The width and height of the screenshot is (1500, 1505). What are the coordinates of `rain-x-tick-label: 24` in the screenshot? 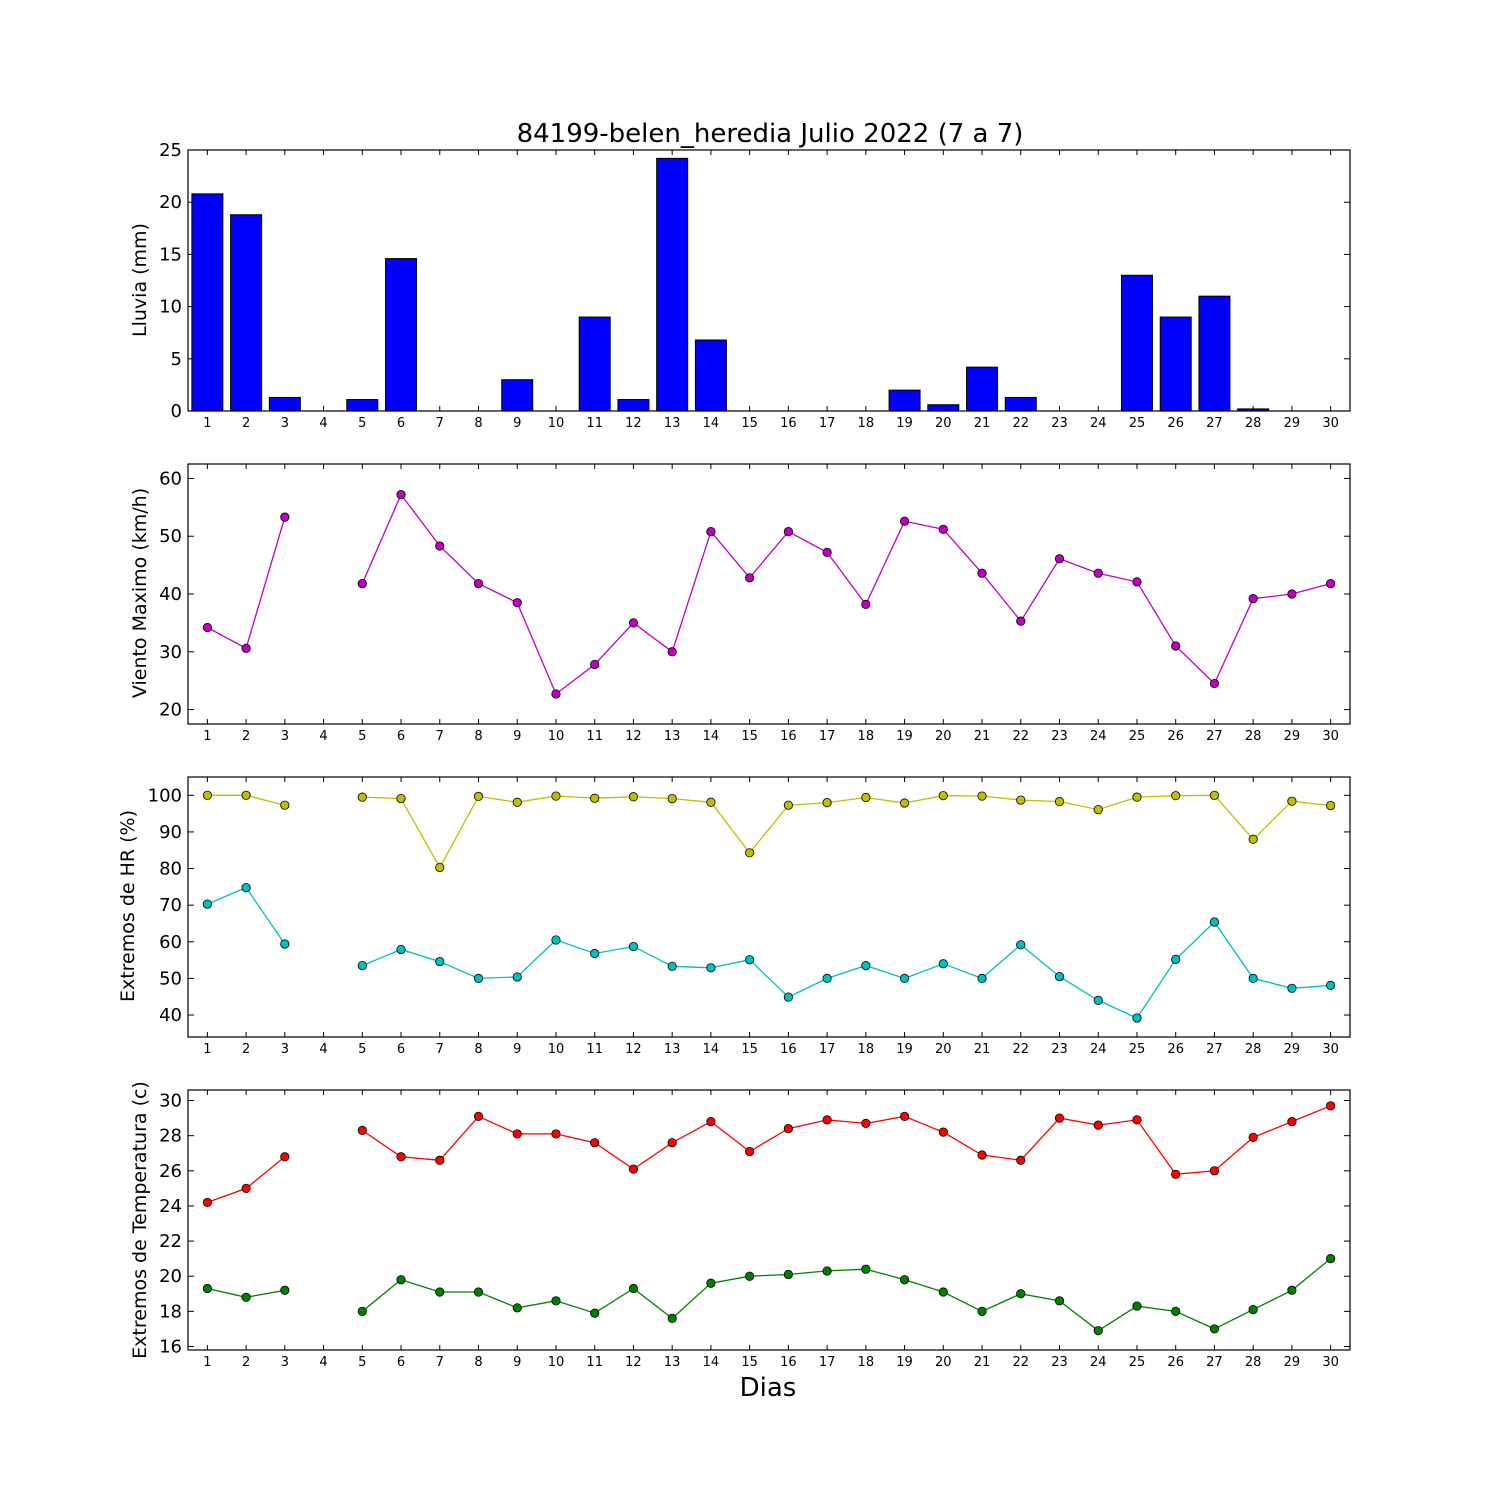 It's located at (1098, 423).